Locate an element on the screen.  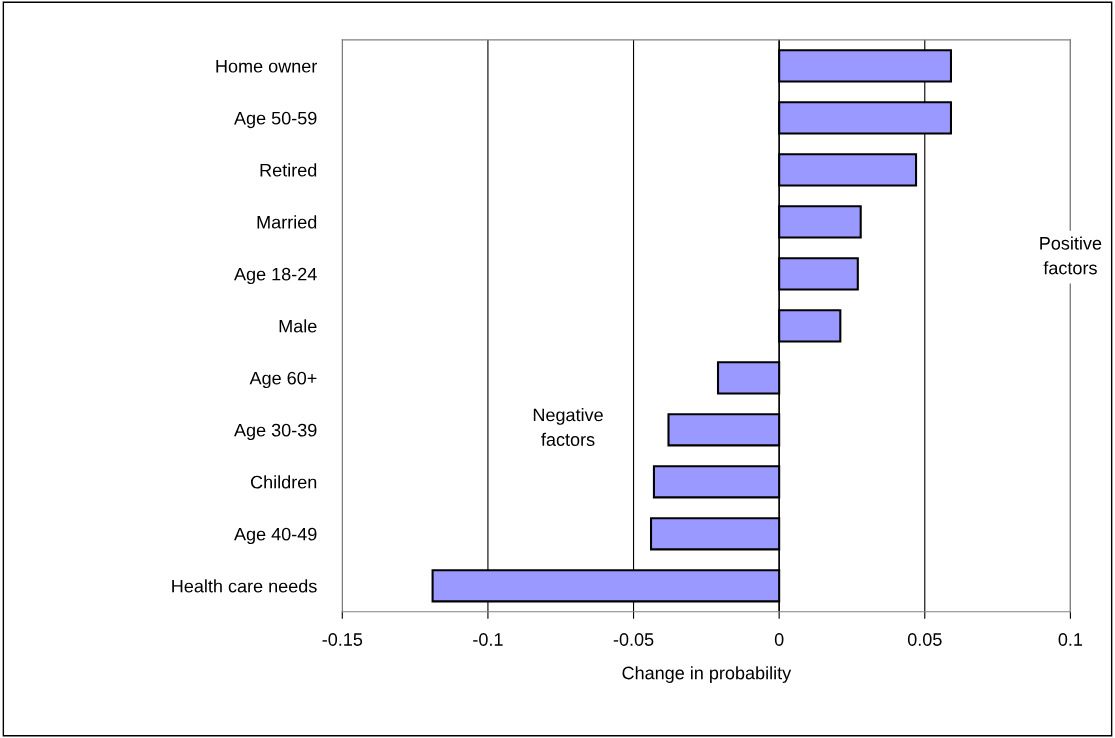
y-tick-label: Age 50-59 is located at coordinates (275, 120).